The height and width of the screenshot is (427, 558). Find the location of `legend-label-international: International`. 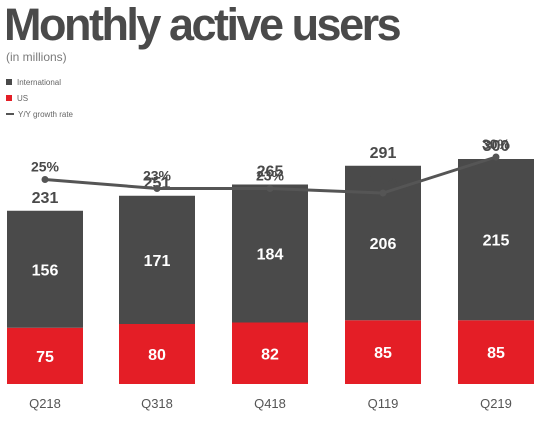

legend-label-international: International is located at coordinates (39, 82).